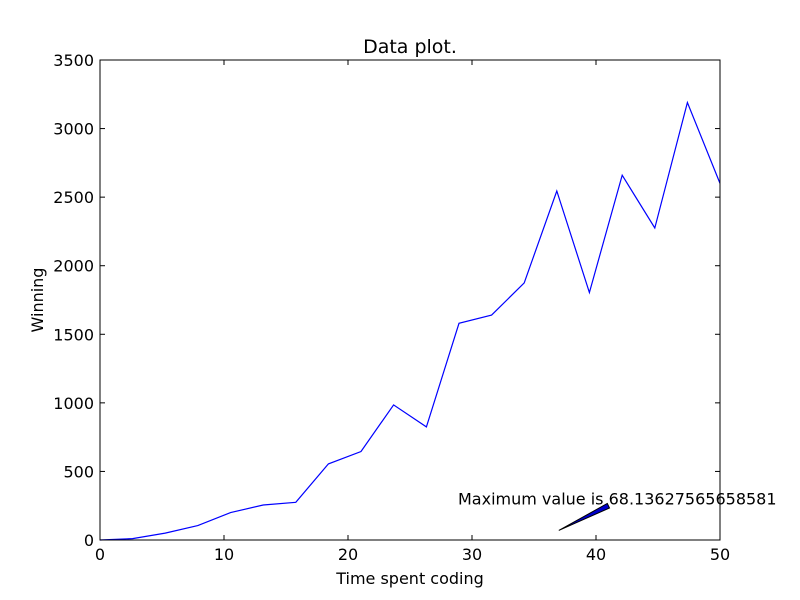  I want to click on chart-title: Data plot., so click(410, 47).